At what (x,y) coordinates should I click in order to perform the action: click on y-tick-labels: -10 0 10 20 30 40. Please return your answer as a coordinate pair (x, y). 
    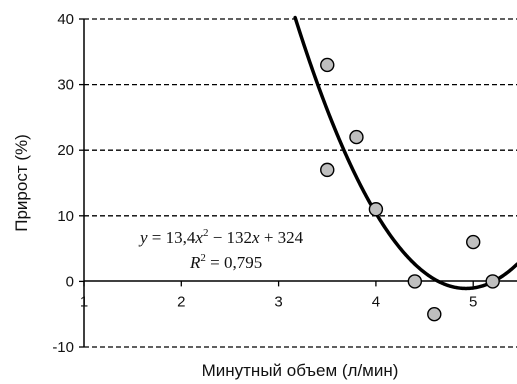
    Looking at the image, I should click on (68, 183).